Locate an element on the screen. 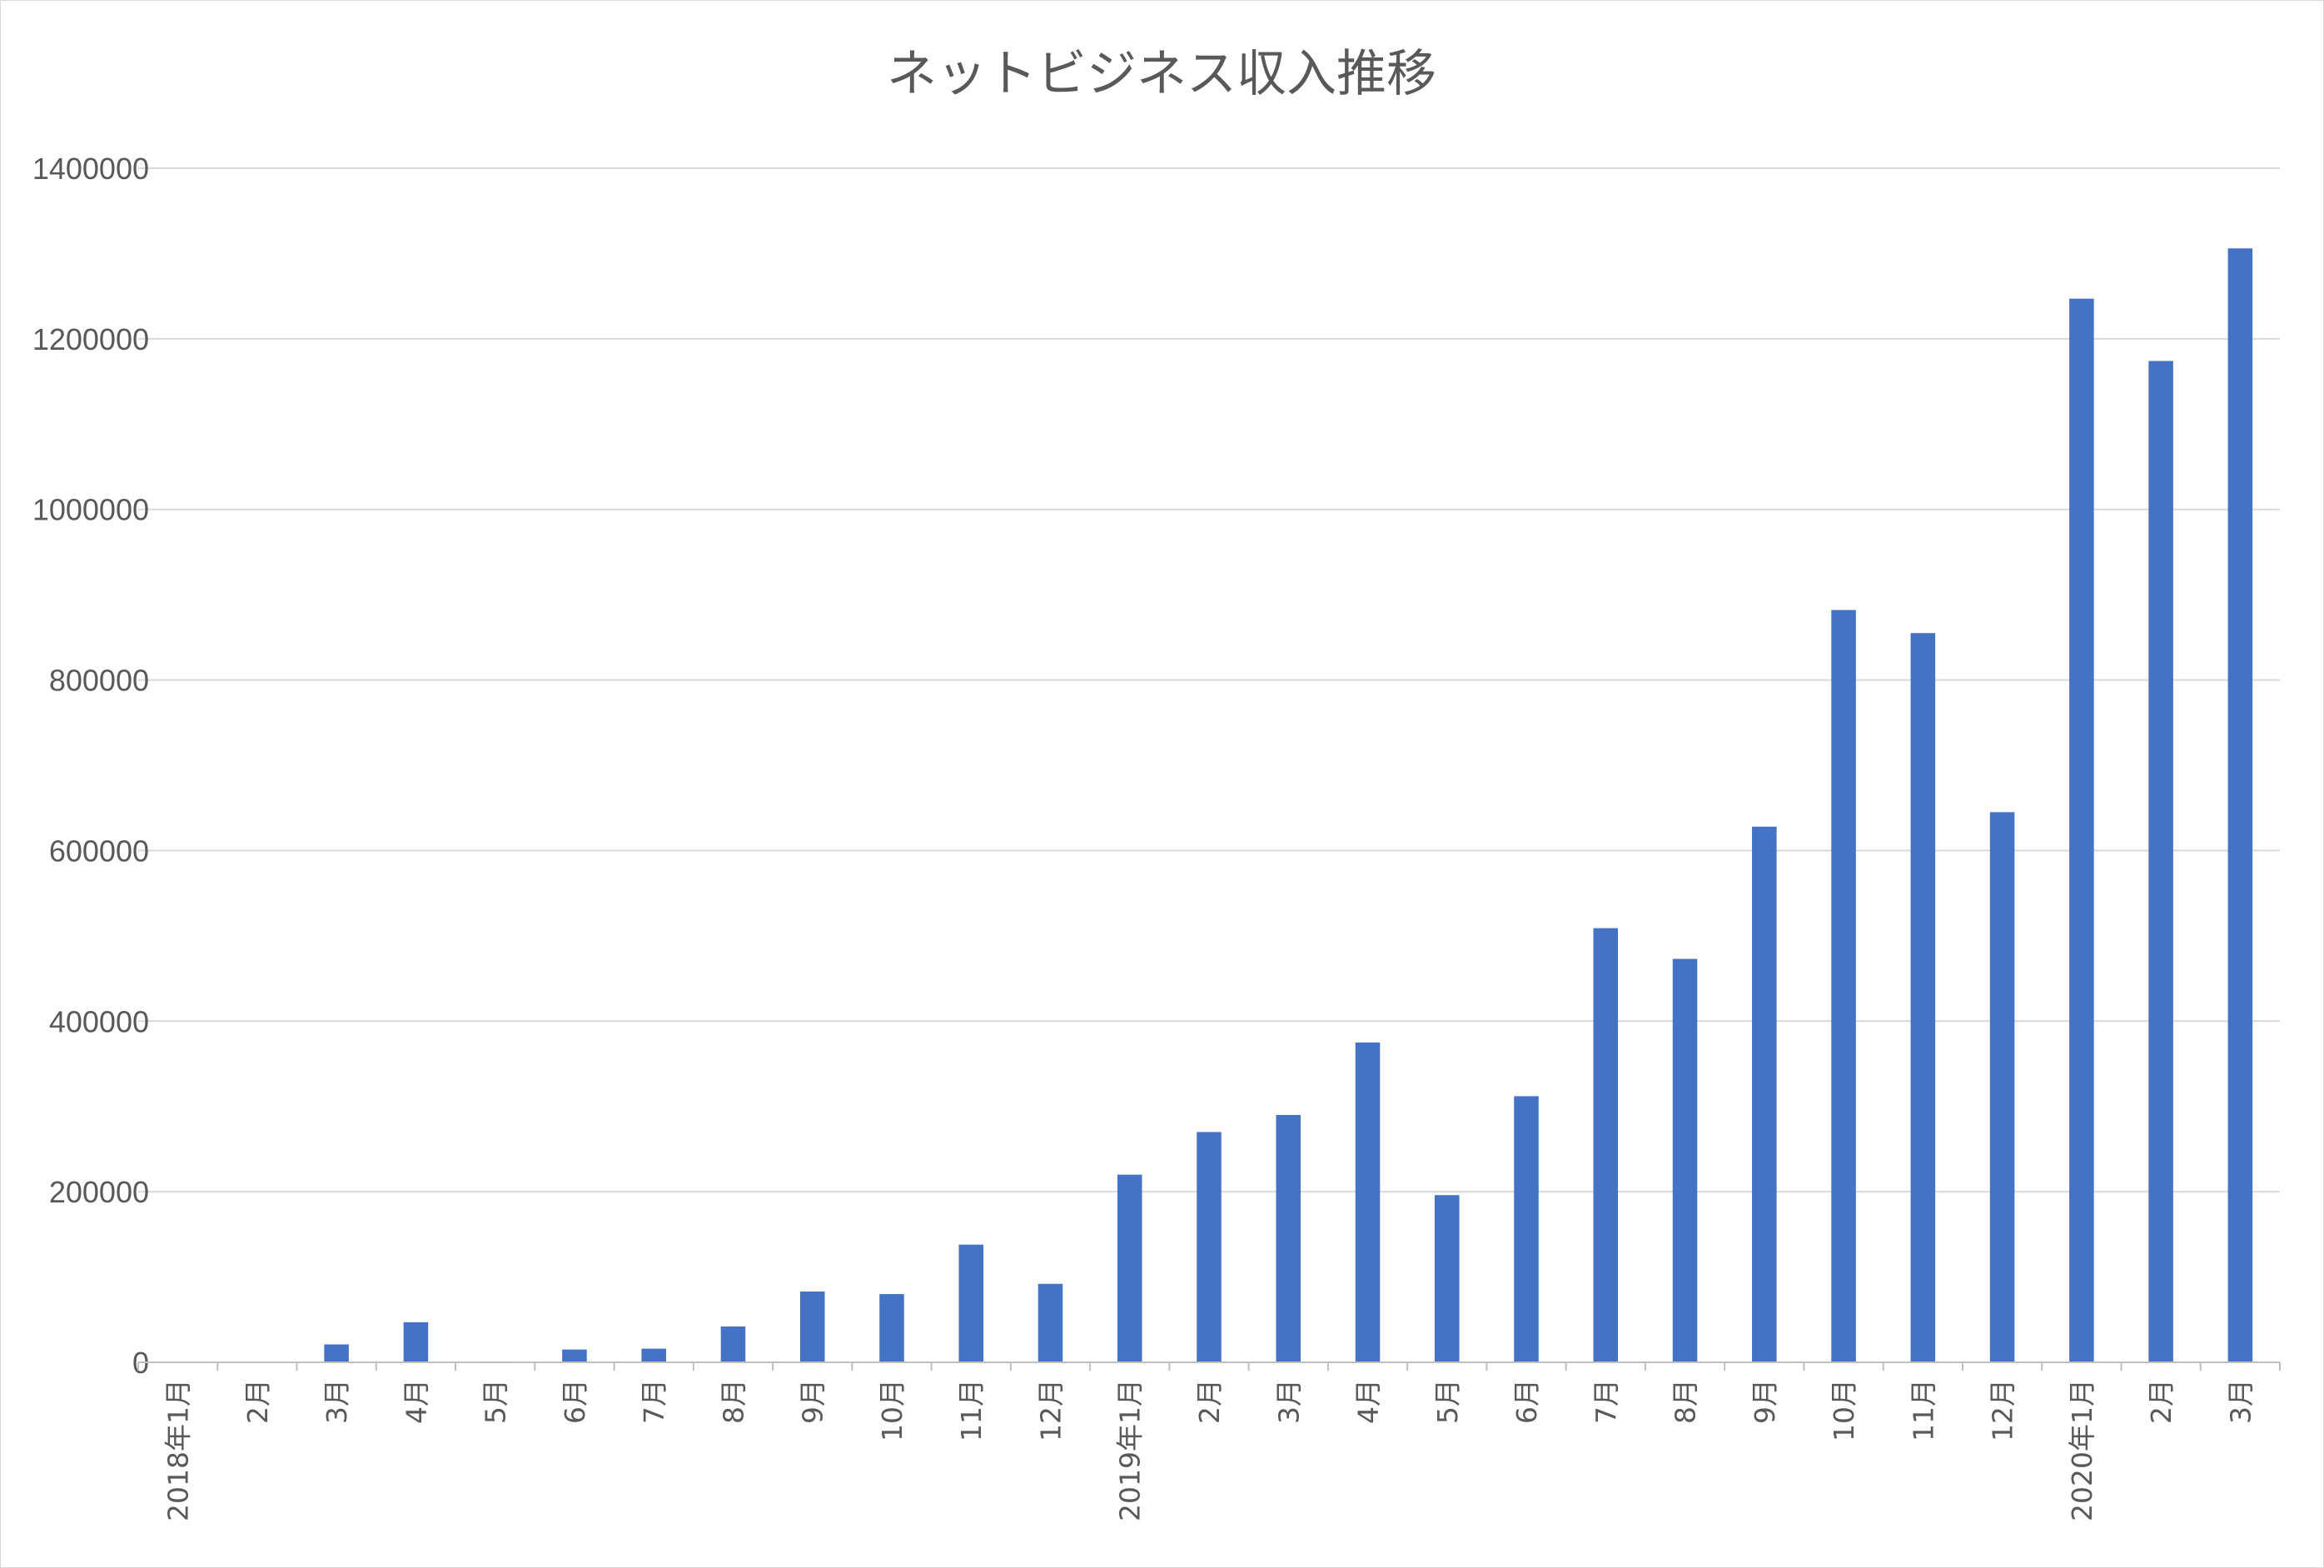 The image size is (2324, 1568). y-tick-label: 400000 is located at coordinates (99, 1021).